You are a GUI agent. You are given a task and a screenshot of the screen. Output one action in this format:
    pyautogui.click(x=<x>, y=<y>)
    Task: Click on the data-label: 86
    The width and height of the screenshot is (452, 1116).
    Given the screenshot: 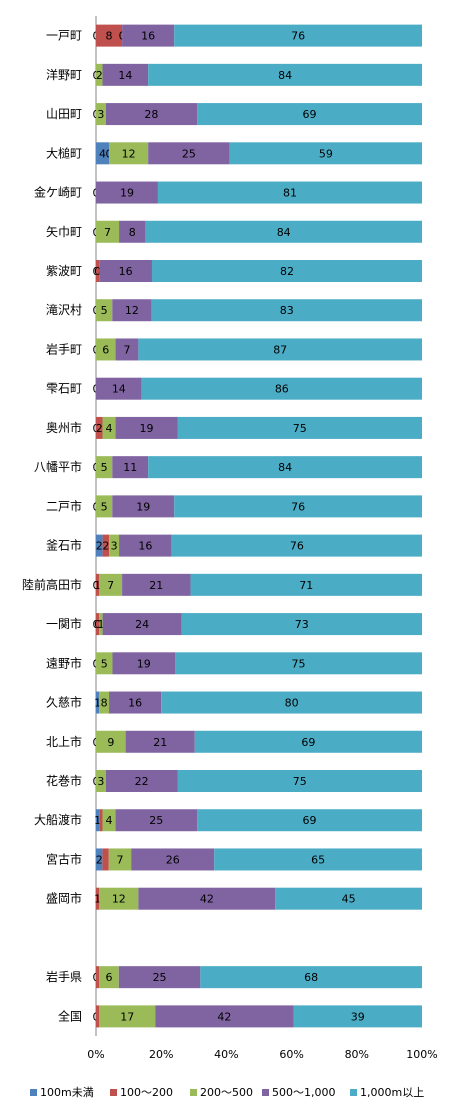 What is the action you would take?
    pyautogui.click(x=282, y=389)
    